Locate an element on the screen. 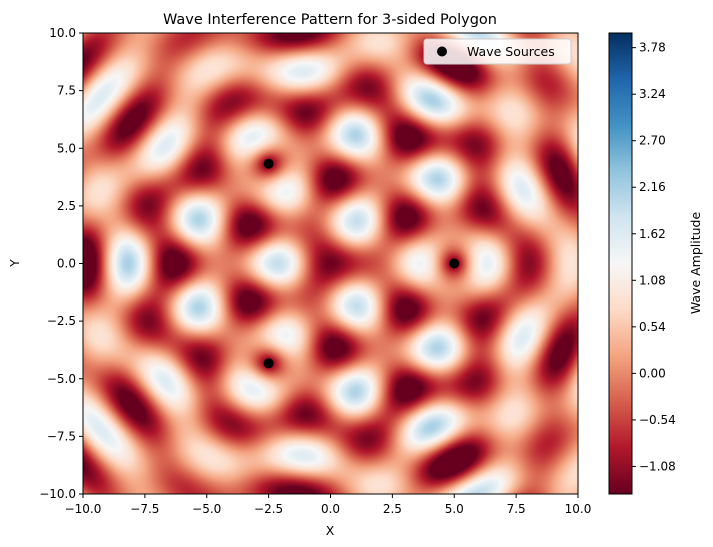 The height and width of the screenshot is (547, 713). wave-sources is located at coordinates (361, 263).